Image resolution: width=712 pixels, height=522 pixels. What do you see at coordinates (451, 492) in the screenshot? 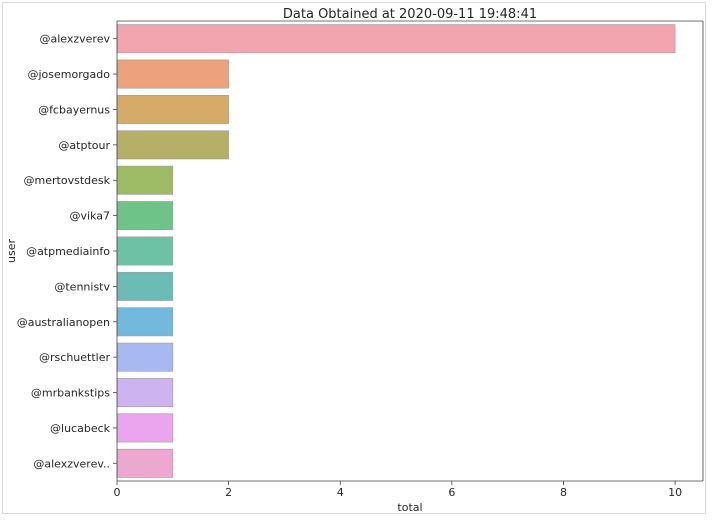
I see `x-tick-label-3: 6` at bounding box center [451, 492].